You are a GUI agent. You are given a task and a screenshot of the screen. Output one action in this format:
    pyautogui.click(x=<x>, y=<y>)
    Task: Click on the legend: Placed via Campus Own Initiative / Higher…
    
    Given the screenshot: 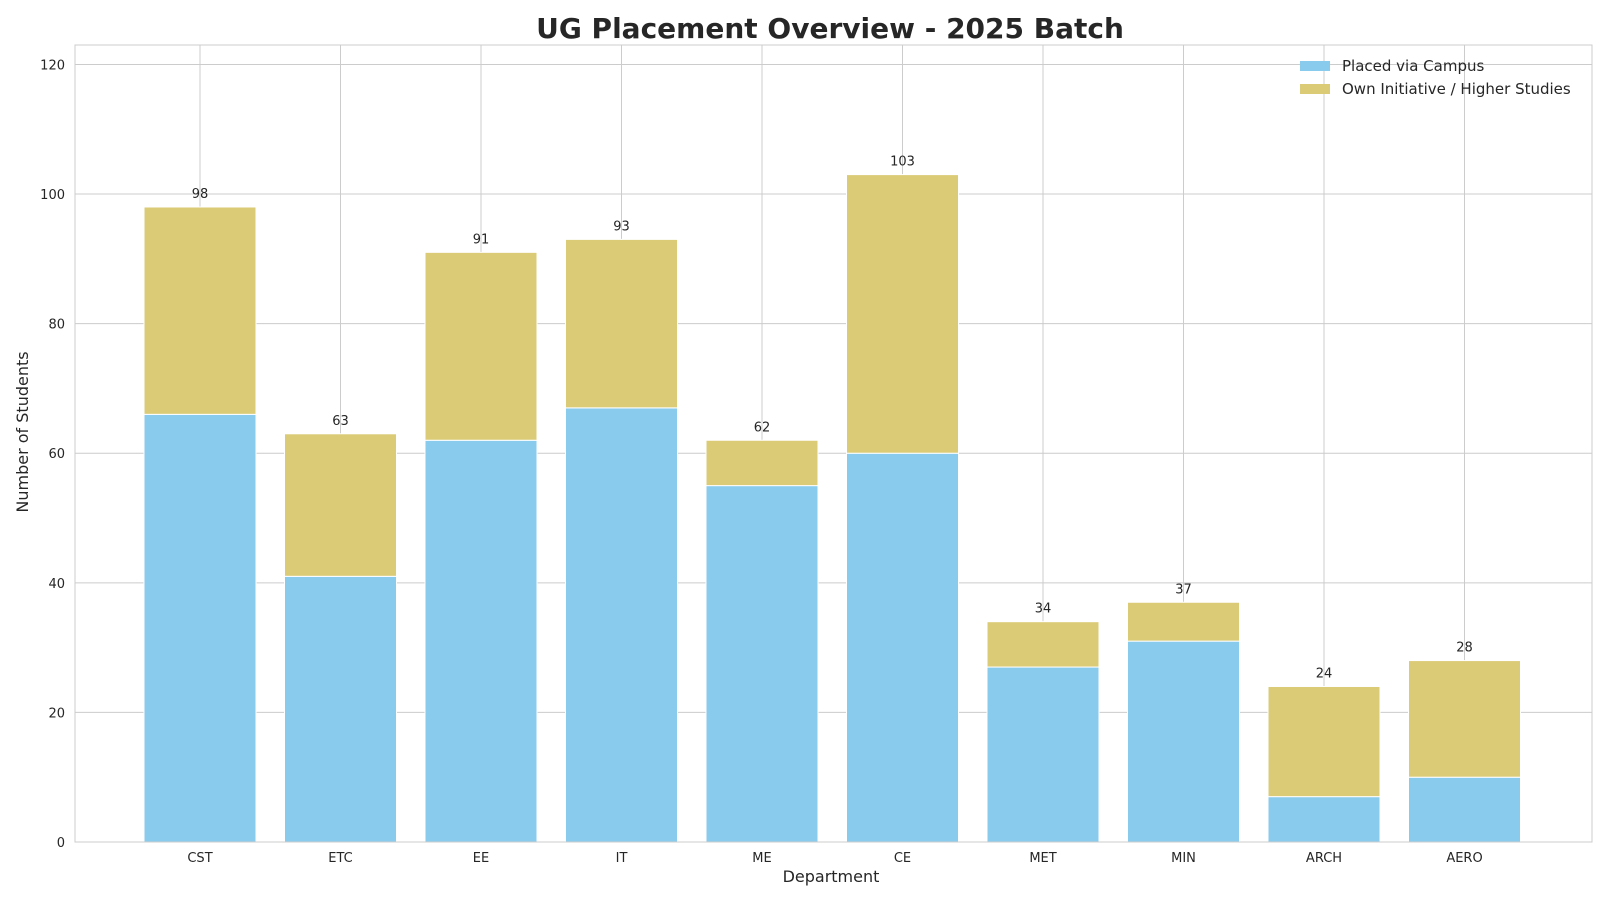 What is the action you would take?
    pyautogui.click(x=1435, y=77)
    